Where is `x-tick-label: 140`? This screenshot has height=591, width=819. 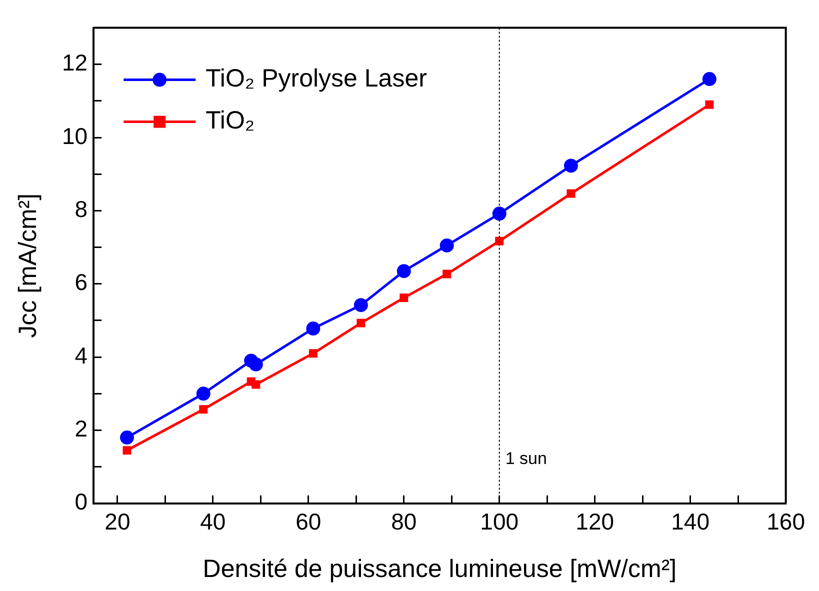
x-tick-label: 140 is located at coordinates (690, 521).